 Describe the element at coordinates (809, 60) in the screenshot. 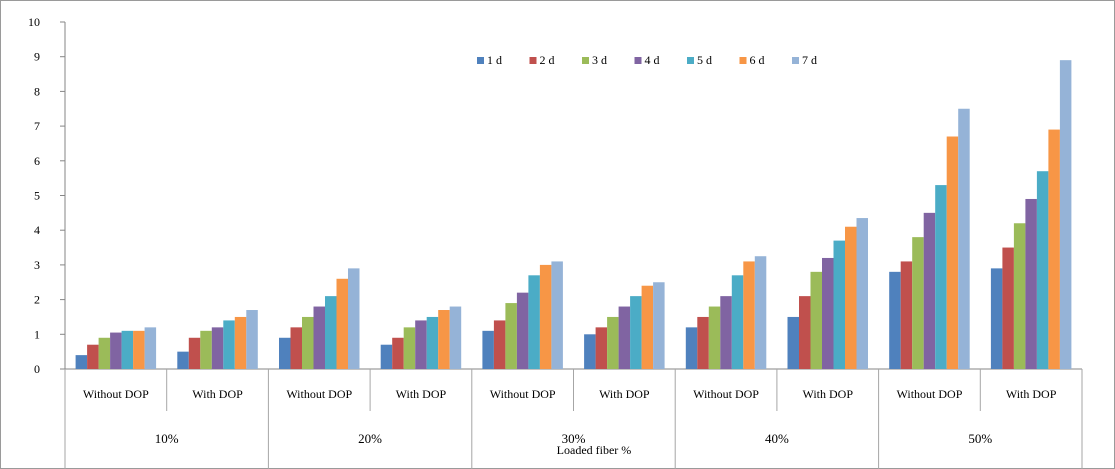

I see `legend-label: 7 d` at that location.